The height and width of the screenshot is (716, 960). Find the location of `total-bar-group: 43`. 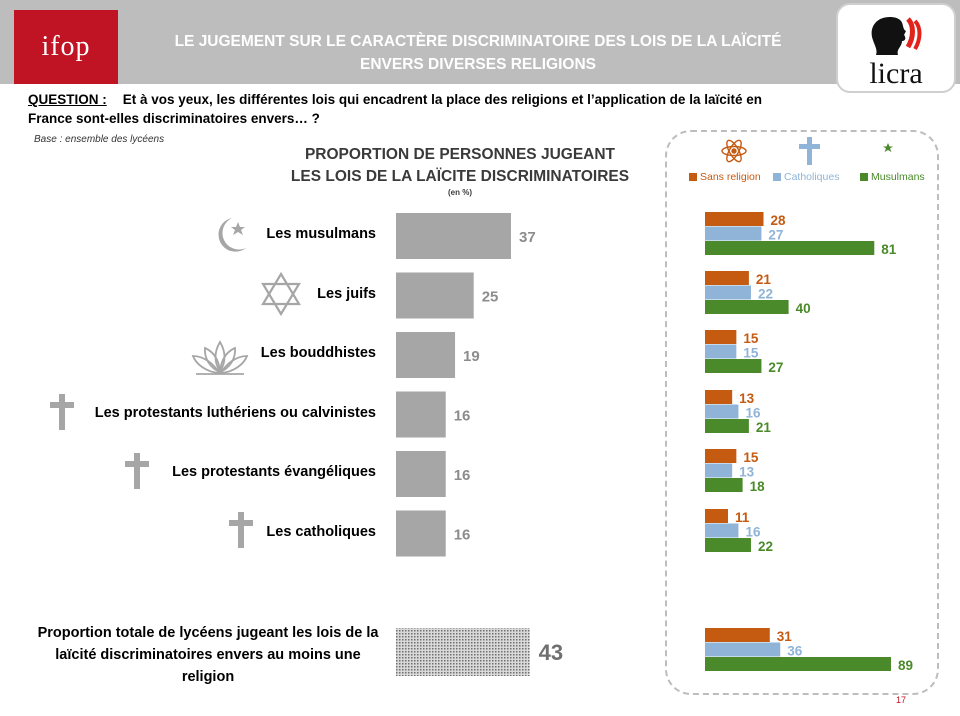

total-bar-group: 43 is located at coordinates (479, 652).